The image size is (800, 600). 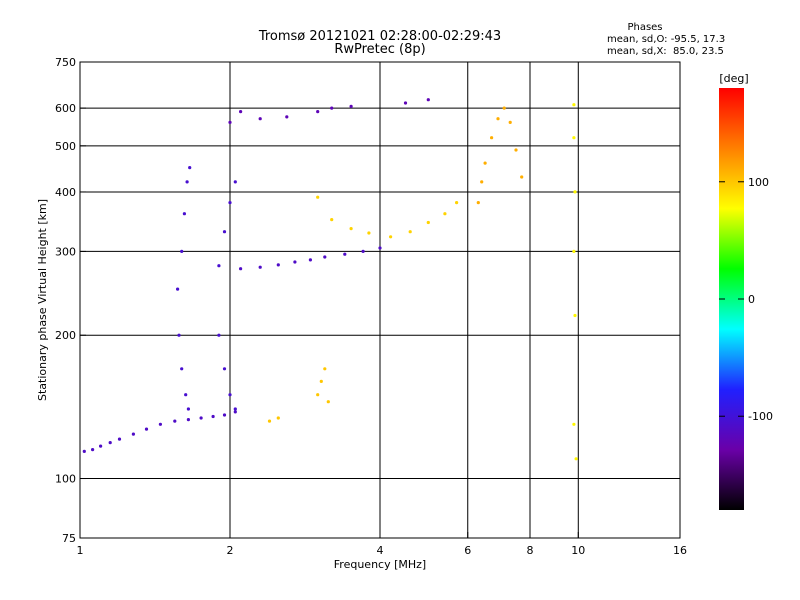 I want to click on info-title: Phases, so click(x=644, y=27).